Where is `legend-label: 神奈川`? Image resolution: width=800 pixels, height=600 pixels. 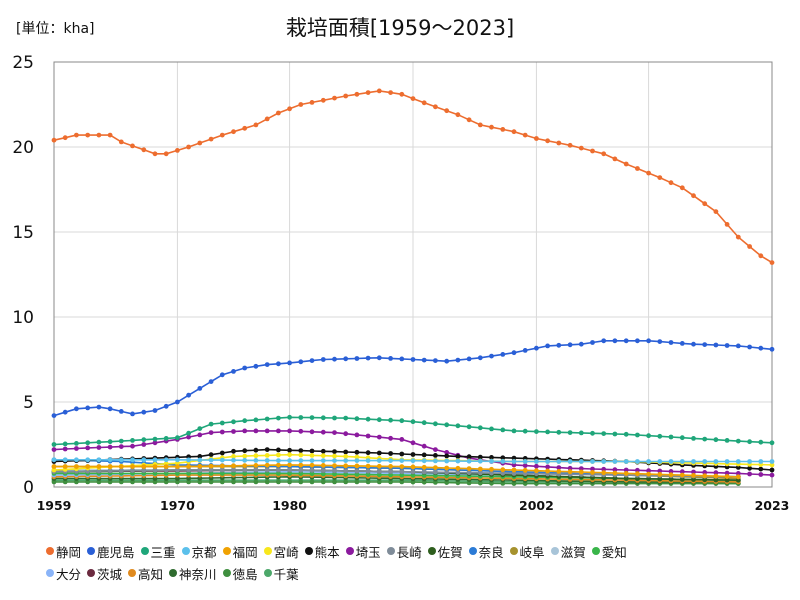
legend-label: 神奈川 is located at coordinates (198, 574).